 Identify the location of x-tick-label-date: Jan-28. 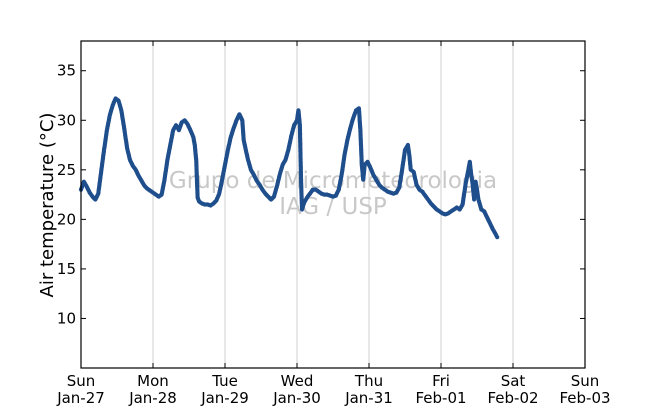
(152, 398).